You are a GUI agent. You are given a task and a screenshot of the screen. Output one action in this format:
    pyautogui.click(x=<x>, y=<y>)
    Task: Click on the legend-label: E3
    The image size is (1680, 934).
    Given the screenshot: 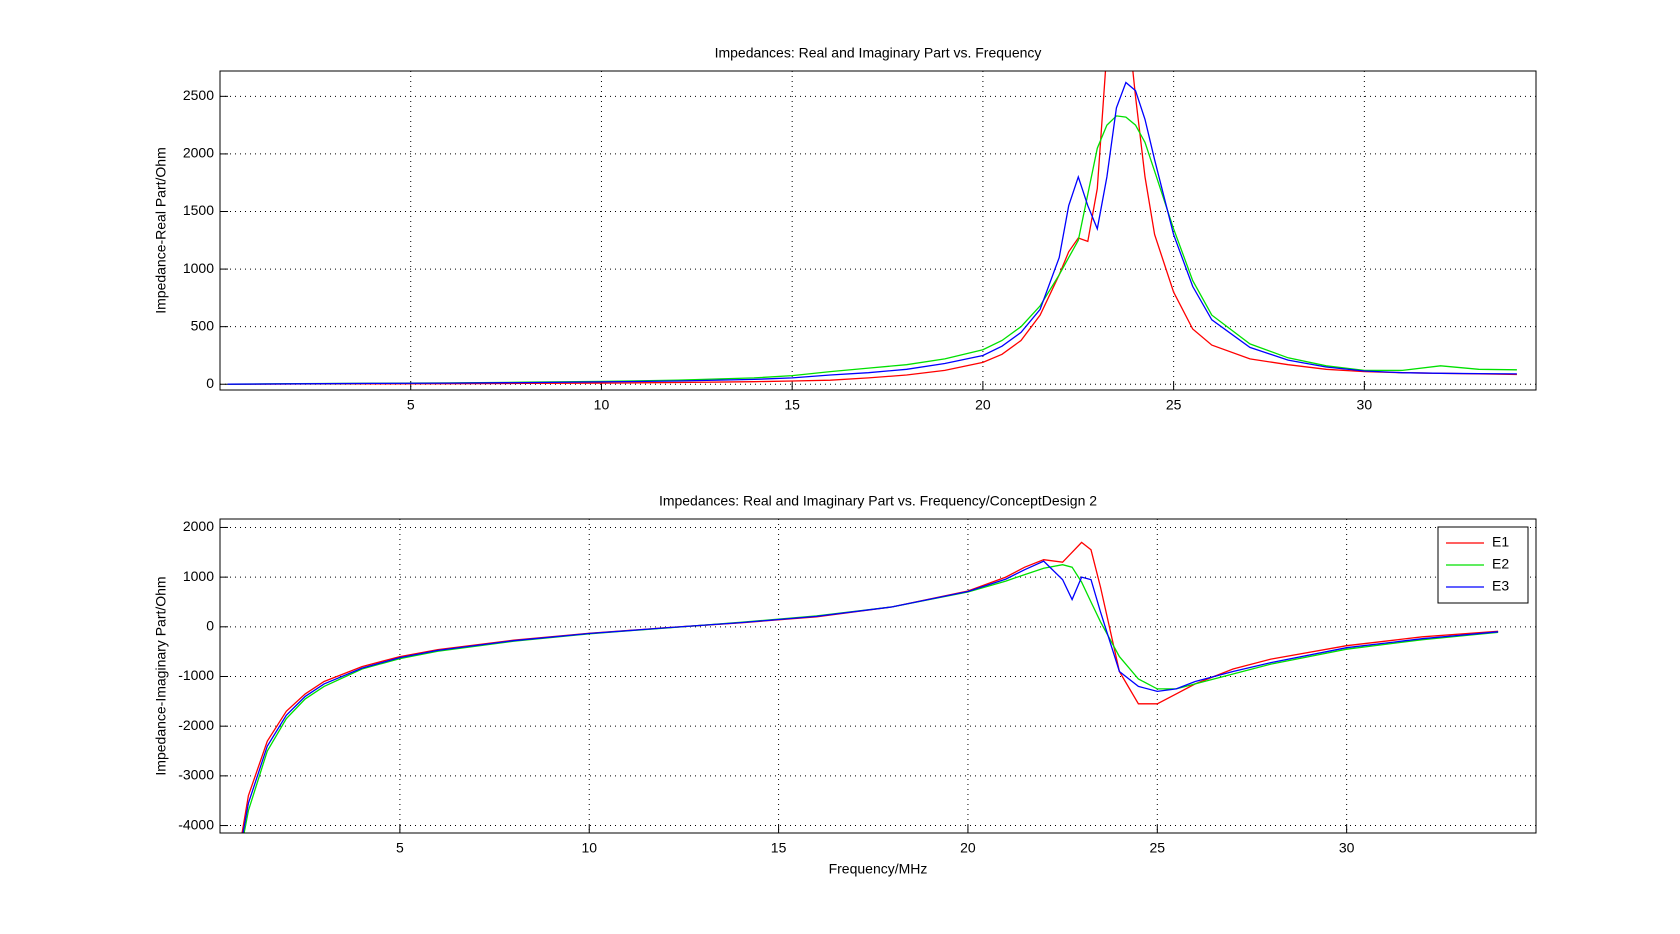 What is the action you would take?
    pyautogui.click(x=1500, y=586)
    